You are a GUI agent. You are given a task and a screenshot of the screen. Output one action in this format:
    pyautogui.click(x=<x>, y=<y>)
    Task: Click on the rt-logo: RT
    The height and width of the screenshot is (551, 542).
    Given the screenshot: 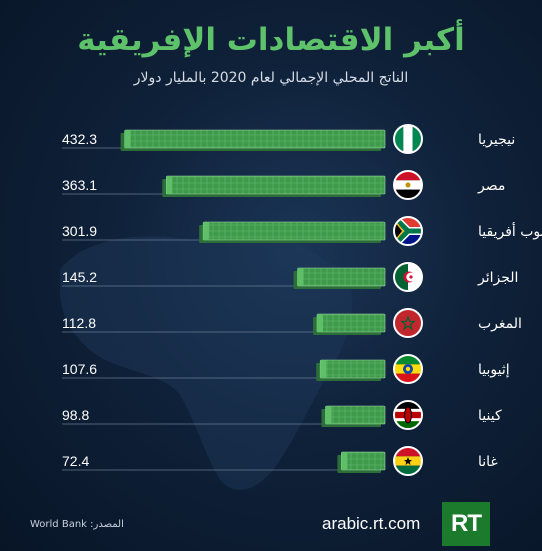 What is the action you would take?
    pyautogui.click(x=466, y=524)
    